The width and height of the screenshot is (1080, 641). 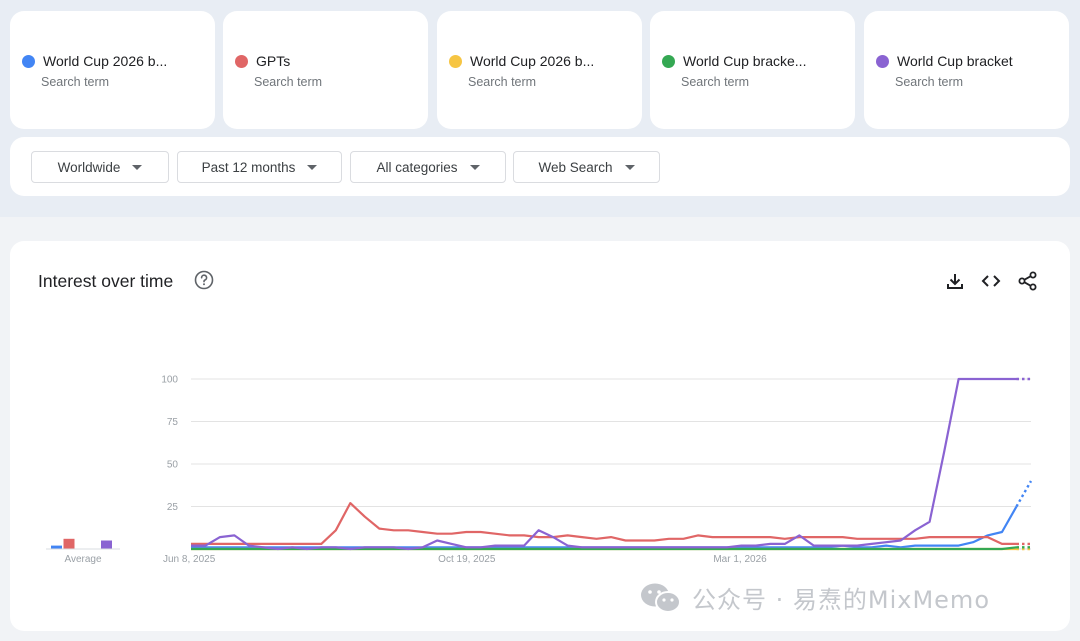 What do you see at coordinates (661, 598) in the screenshot?
I see `wechat-icon` at bounding box center [661, 598].